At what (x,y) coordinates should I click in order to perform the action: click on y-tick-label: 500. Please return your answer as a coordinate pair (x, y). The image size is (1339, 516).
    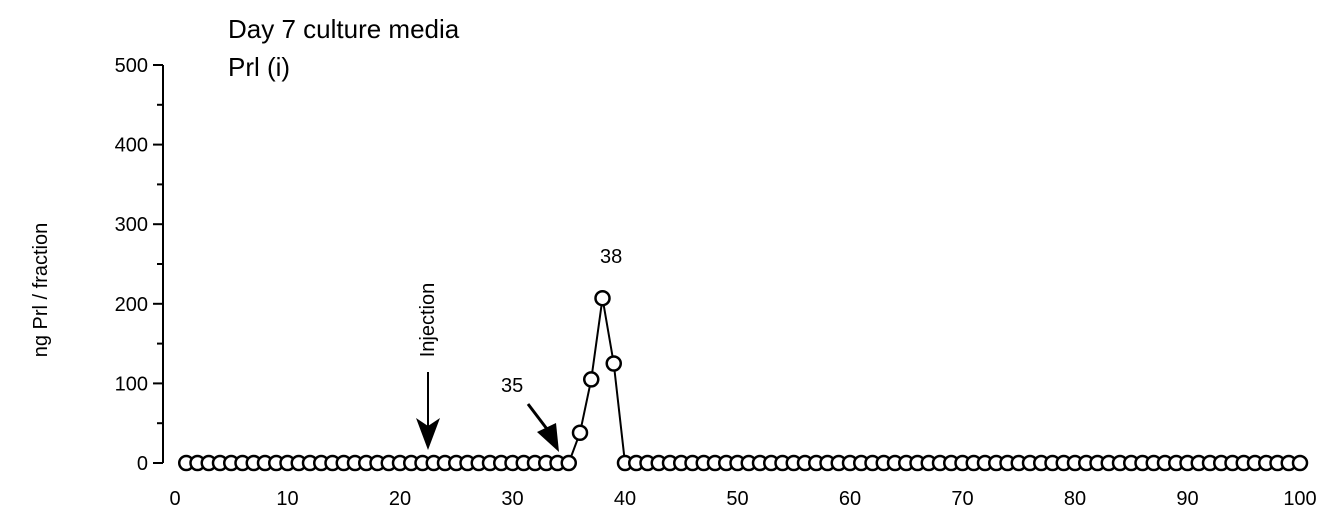
    Looking at the image, I should click on (131, 66).